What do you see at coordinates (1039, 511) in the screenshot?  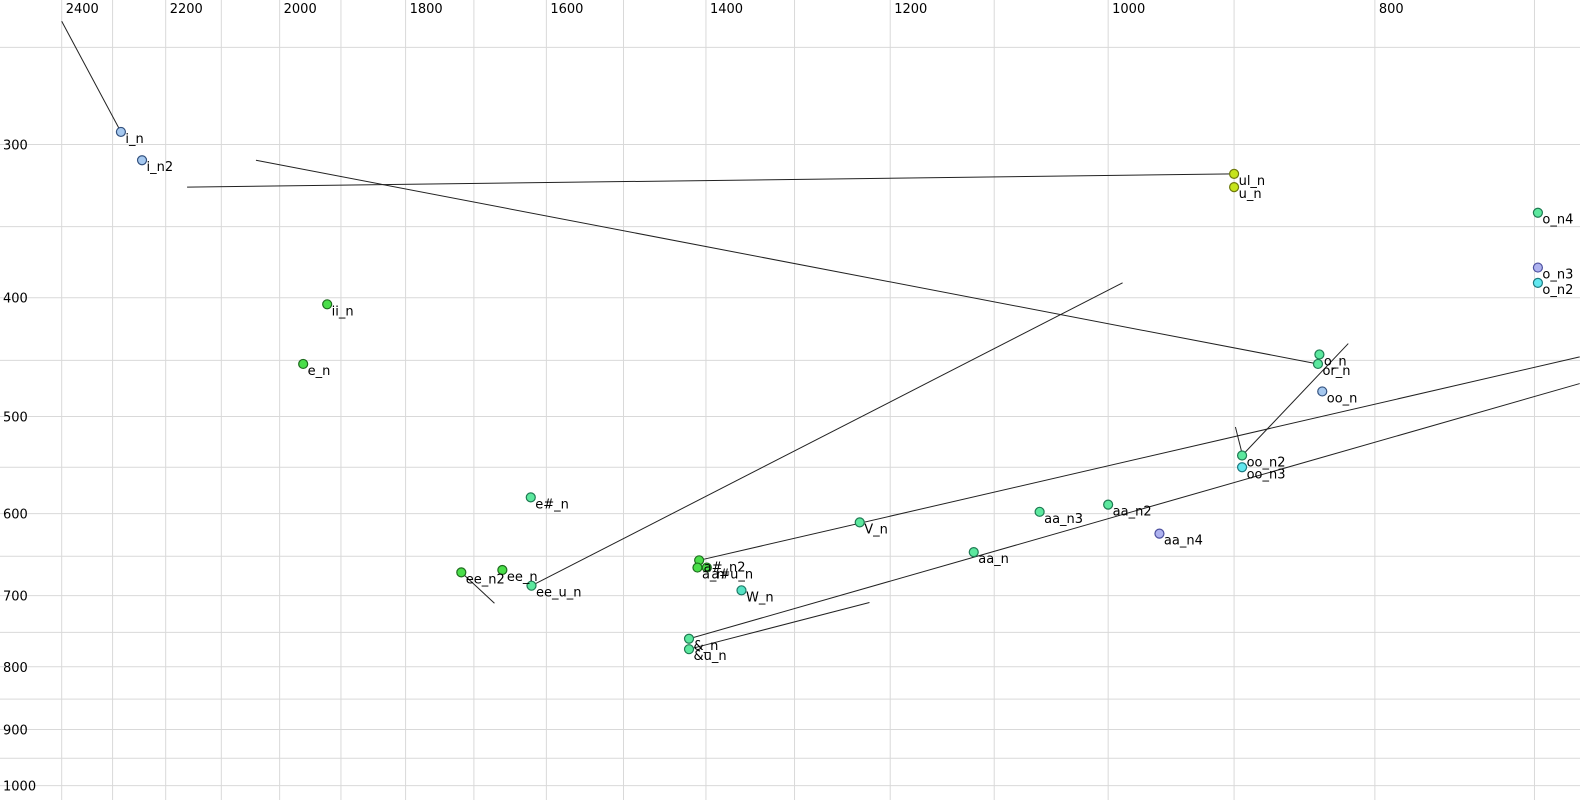 I see `point-aa_n3` at bounding box center [1039, 511].